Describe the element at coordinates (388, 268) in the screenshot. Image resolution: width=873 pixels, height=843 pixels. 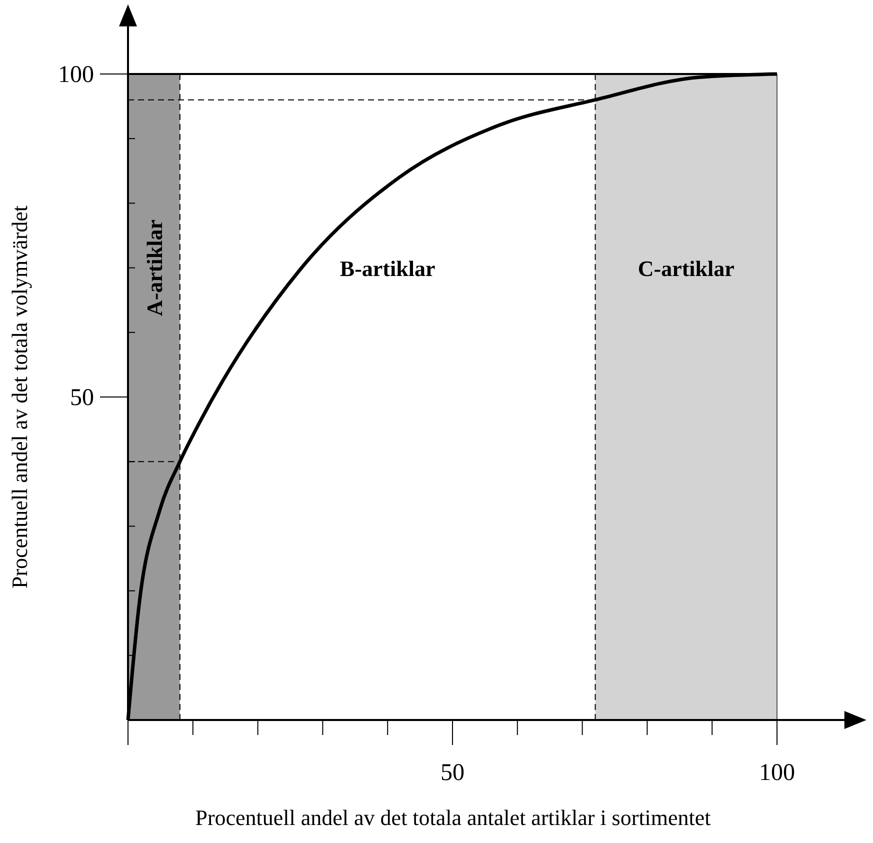
I see `band-label: B-artiklar` at that location.